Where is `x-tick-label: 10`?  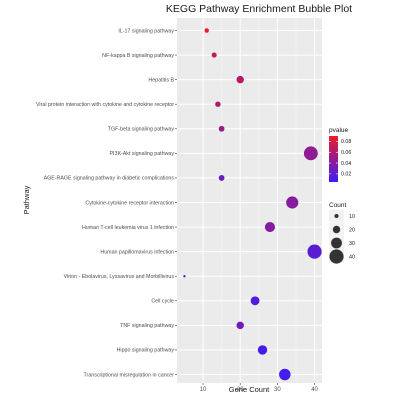 x-tick-label: 10 is located at coordinates (203, 390).